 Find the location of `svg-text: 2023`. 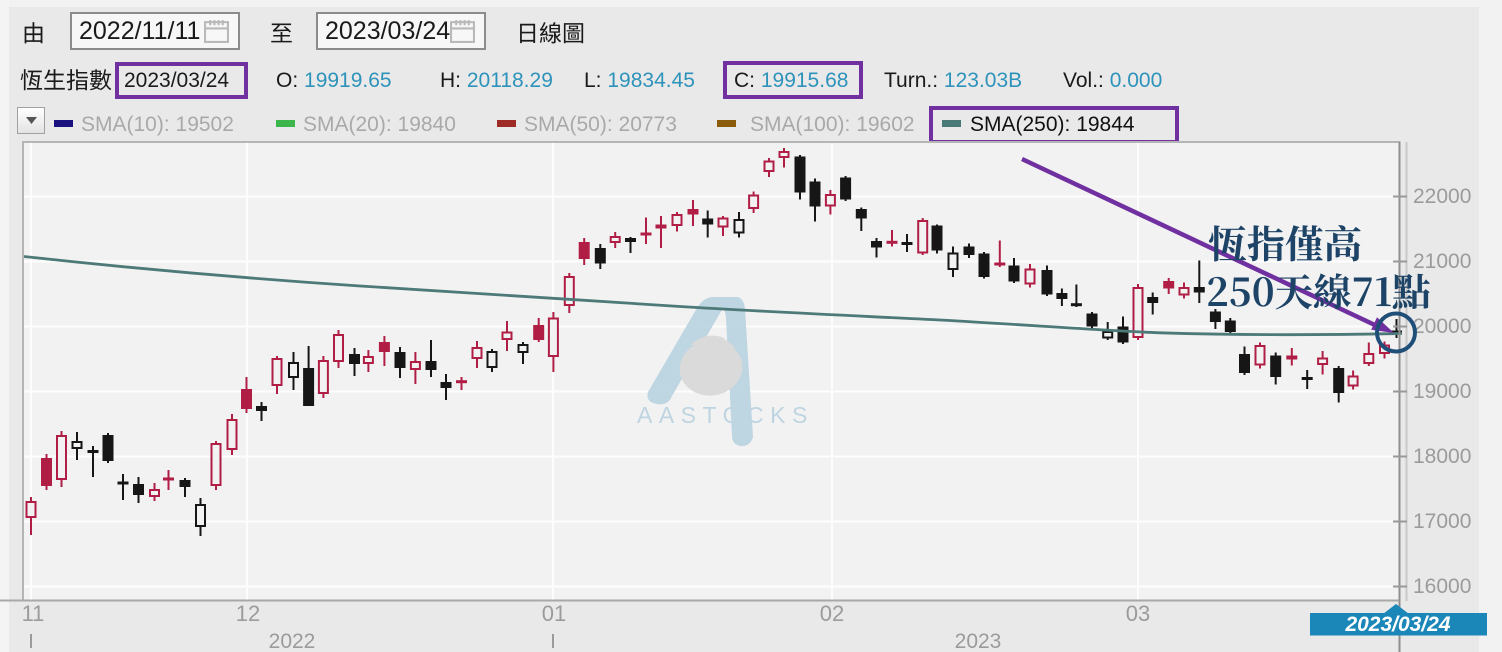

svg-text: 2023 is located at coordinates (978, 641).